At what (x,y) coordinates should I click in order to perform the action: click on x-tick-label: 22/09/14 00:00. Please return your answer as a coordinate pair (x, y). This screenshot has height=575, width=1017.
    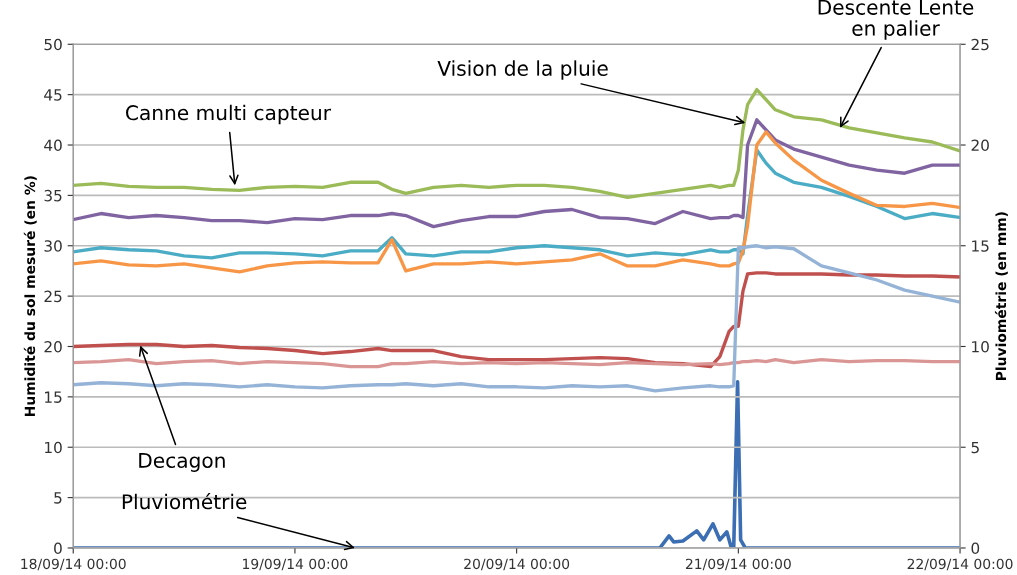
    Looking at the image, I should click on (960, 564).